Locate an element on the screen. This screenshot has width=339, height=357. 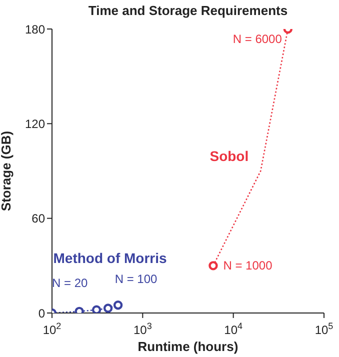
y-tick-label: 60 is located at coordinates (39, 219).